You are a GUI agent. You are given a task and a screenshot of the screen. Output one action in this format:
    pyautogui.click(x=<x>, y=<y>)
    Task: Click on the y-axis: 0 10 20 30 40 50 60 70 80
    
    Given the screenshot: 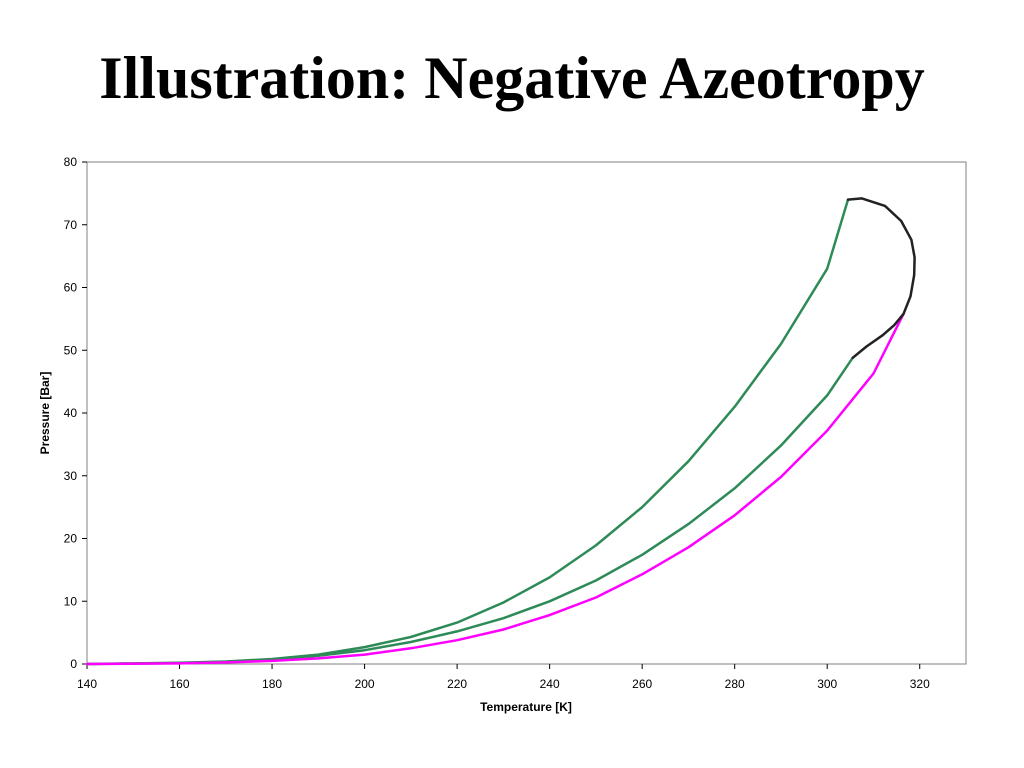 What is the action you would take?
    pyautogui.click(x=75, y=413)
    